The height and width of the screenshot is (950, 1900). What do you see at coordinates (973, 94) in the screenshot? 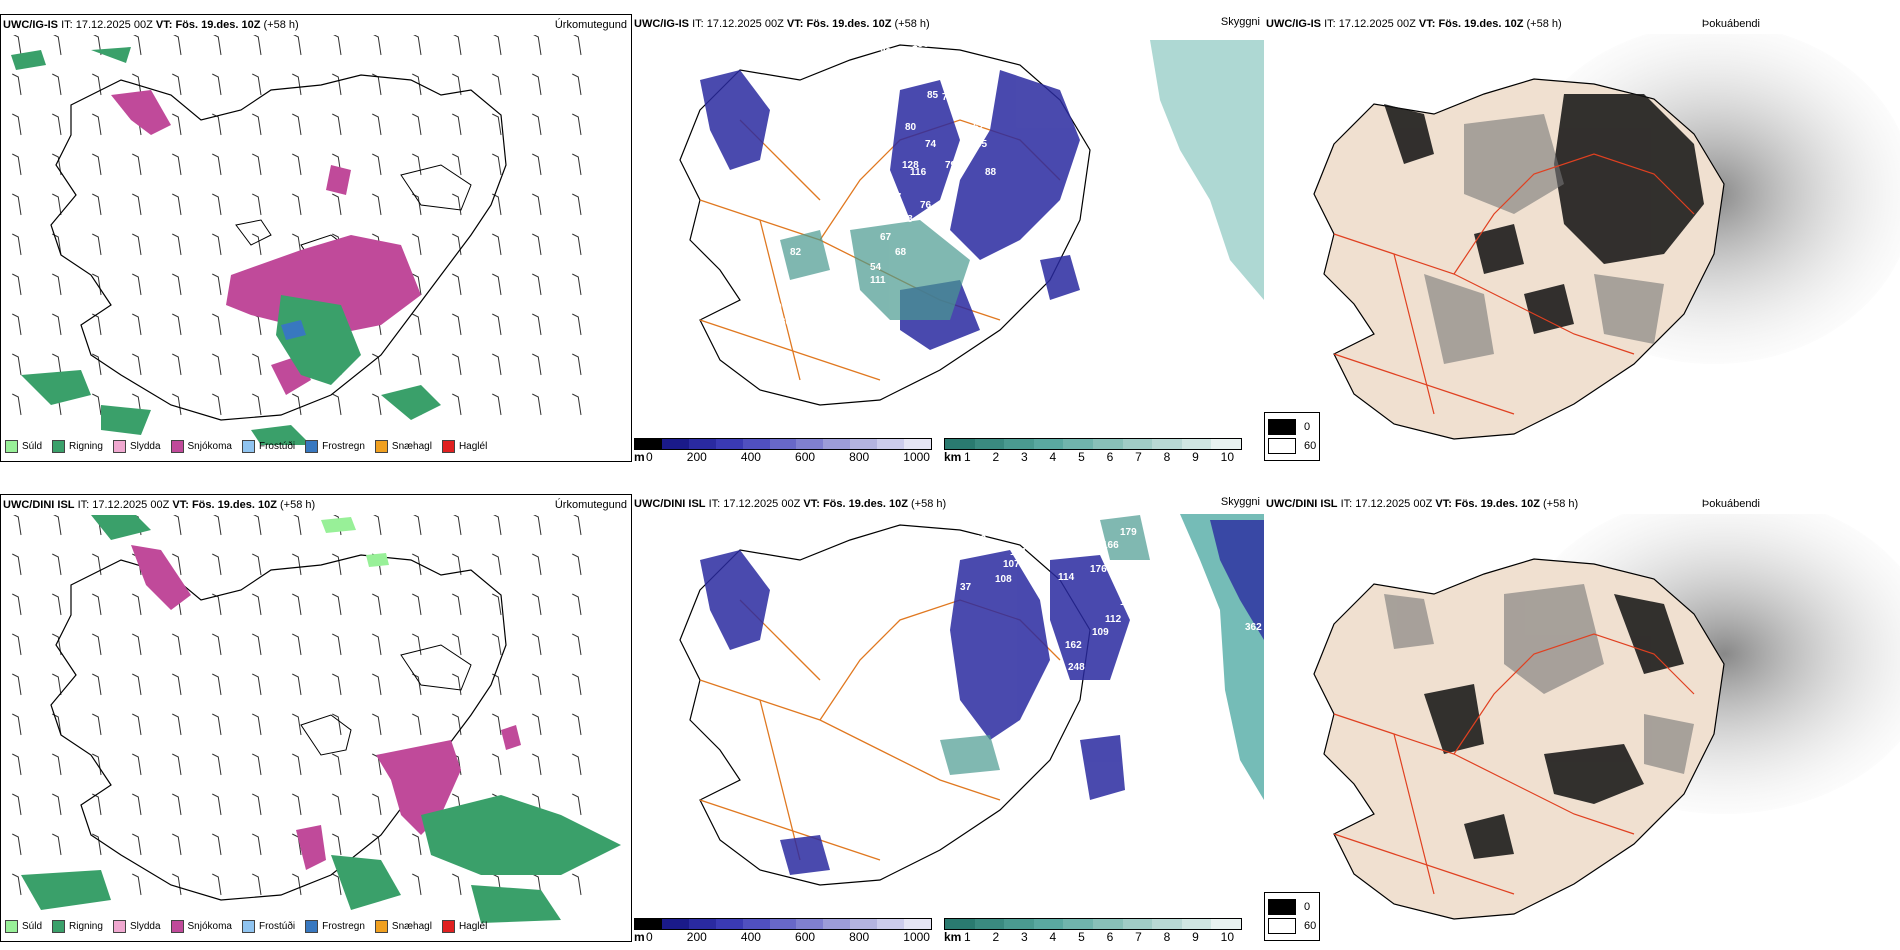
I see `cloudbase-value-label: 157` at bounding box center [973, 94].